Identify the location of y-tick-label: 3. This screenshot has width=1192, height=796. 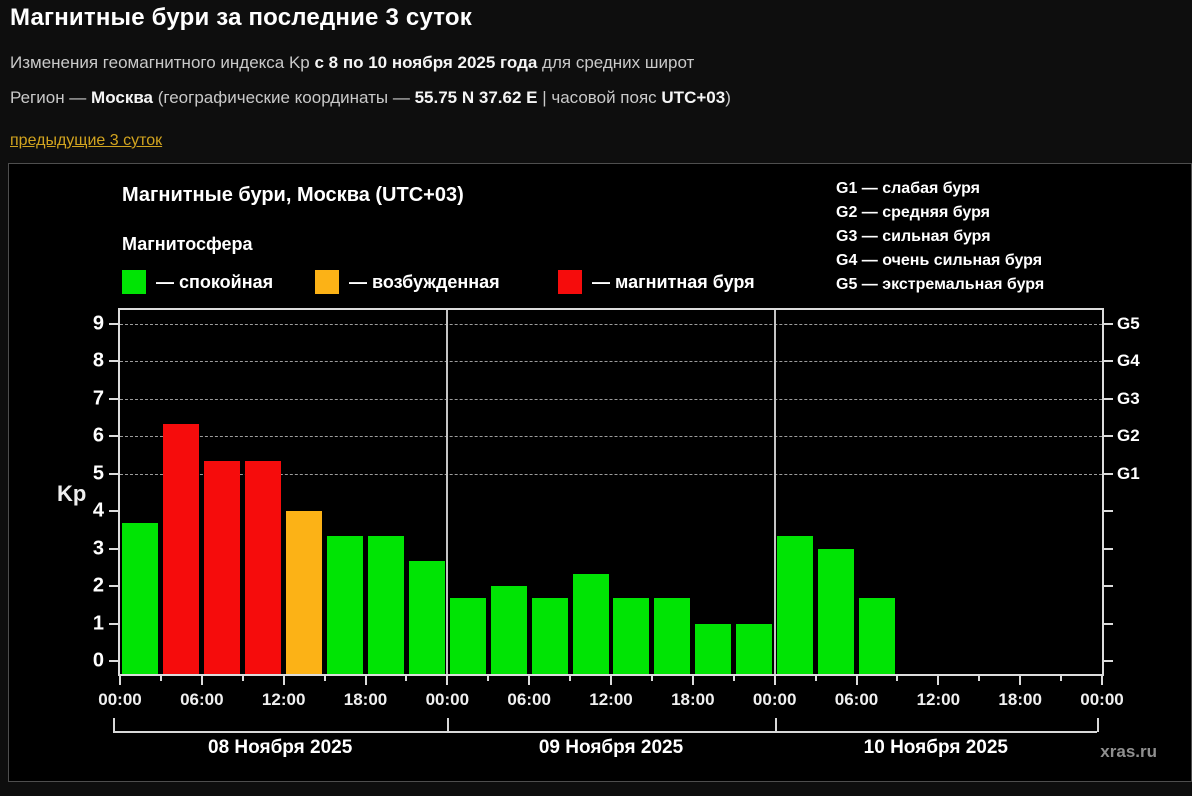
(98, 548).